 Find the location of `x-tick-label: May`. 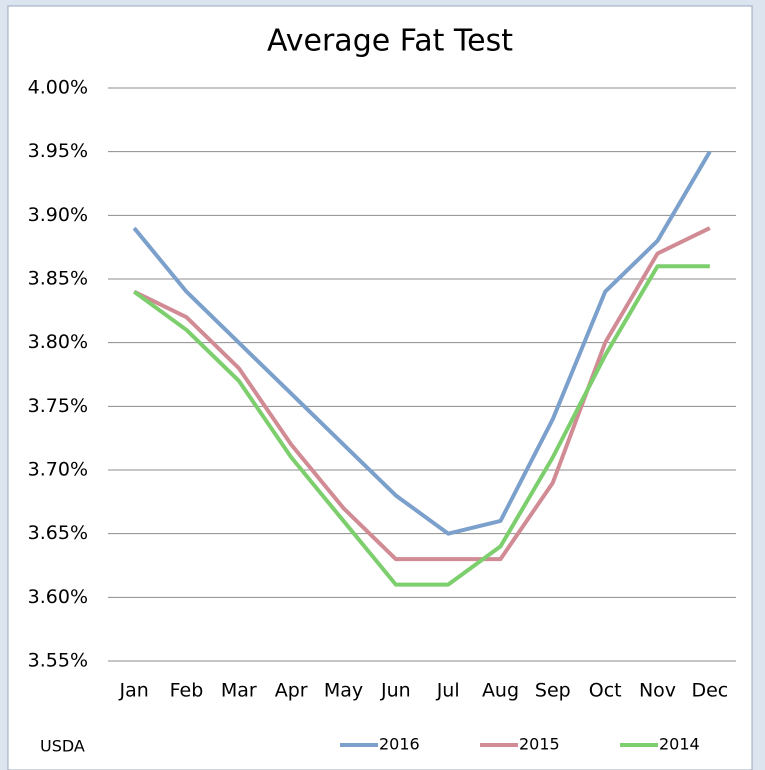

x-tick-label: May is located at coordinates (343, 691).